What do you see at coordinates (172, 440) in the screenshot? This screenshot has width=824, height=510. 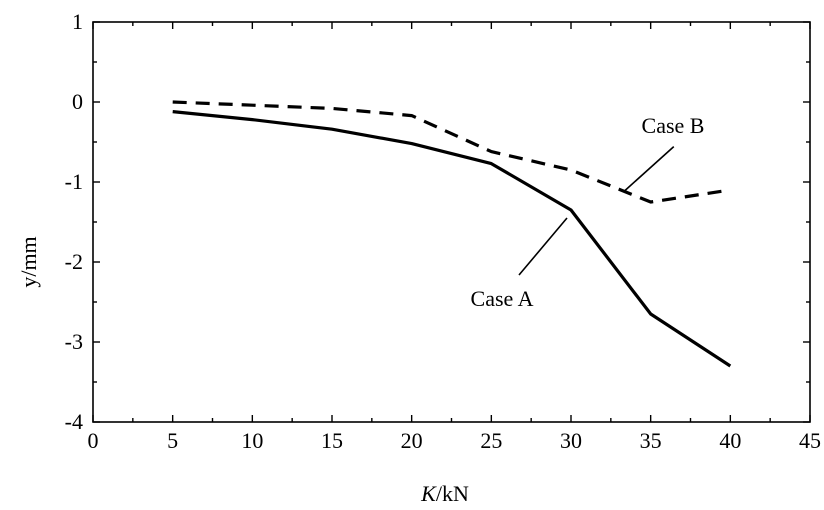 I see `x-tick-label: 5` at bounding box center [172, 440].